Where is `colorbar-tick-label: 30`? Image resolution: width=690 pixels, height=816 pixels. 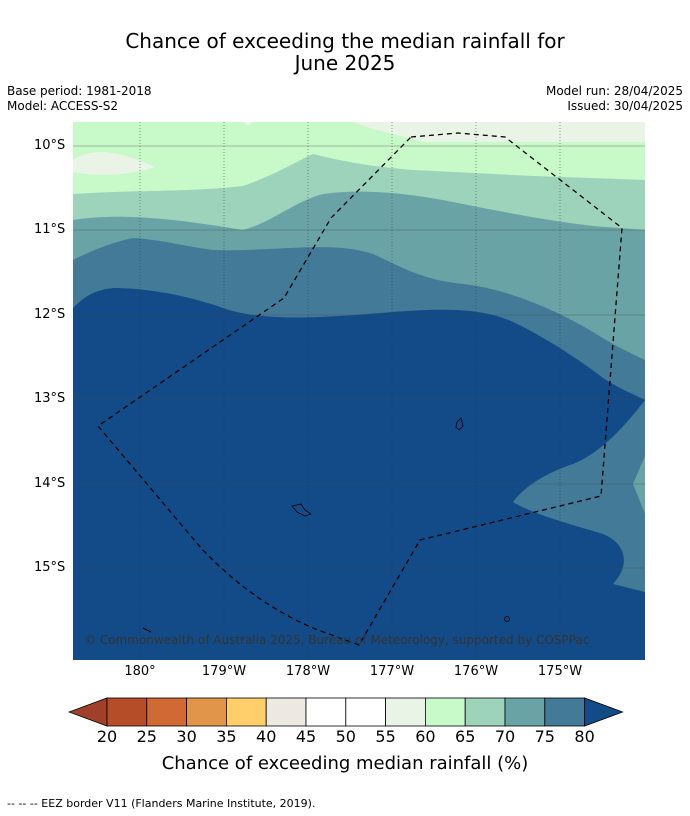 colorbar-tick-label: 30 is located at coordinates (186, 736).